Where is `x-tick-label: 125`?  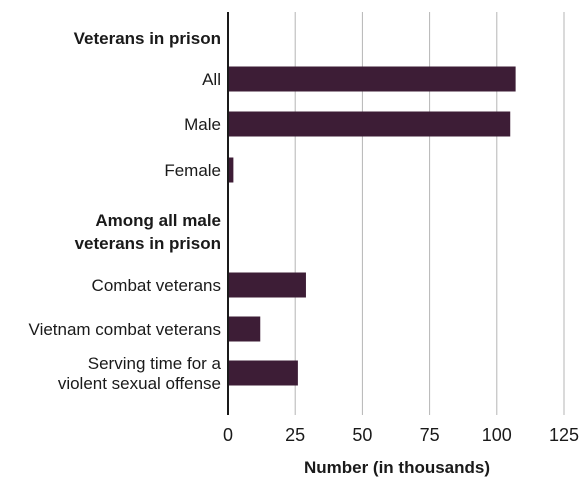 x-tick-label: 125 is located at coordinates (564, 435).